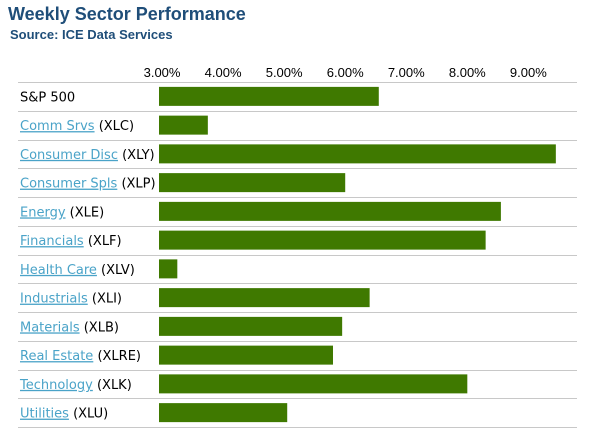 Image resolution: width=597 pixels, height=437 pixels. What do you see at coordinates (284, 72) in the screenshot?
I see `x-tick-label: 5.00%` at bounding box center [284, 72].